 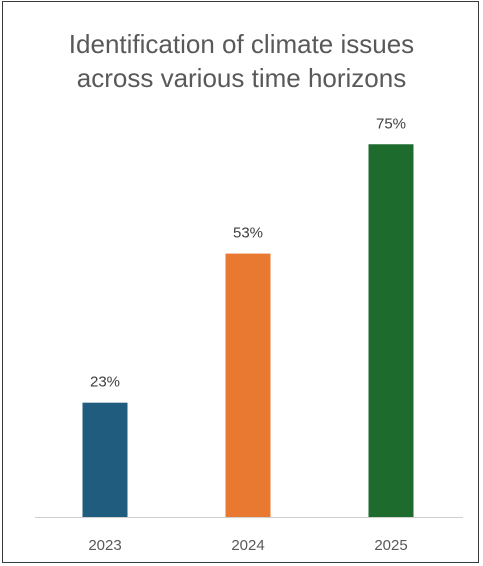 I want to click on x-tick-labels-group: 2023 2024 2025, so click(x=247, y=545).